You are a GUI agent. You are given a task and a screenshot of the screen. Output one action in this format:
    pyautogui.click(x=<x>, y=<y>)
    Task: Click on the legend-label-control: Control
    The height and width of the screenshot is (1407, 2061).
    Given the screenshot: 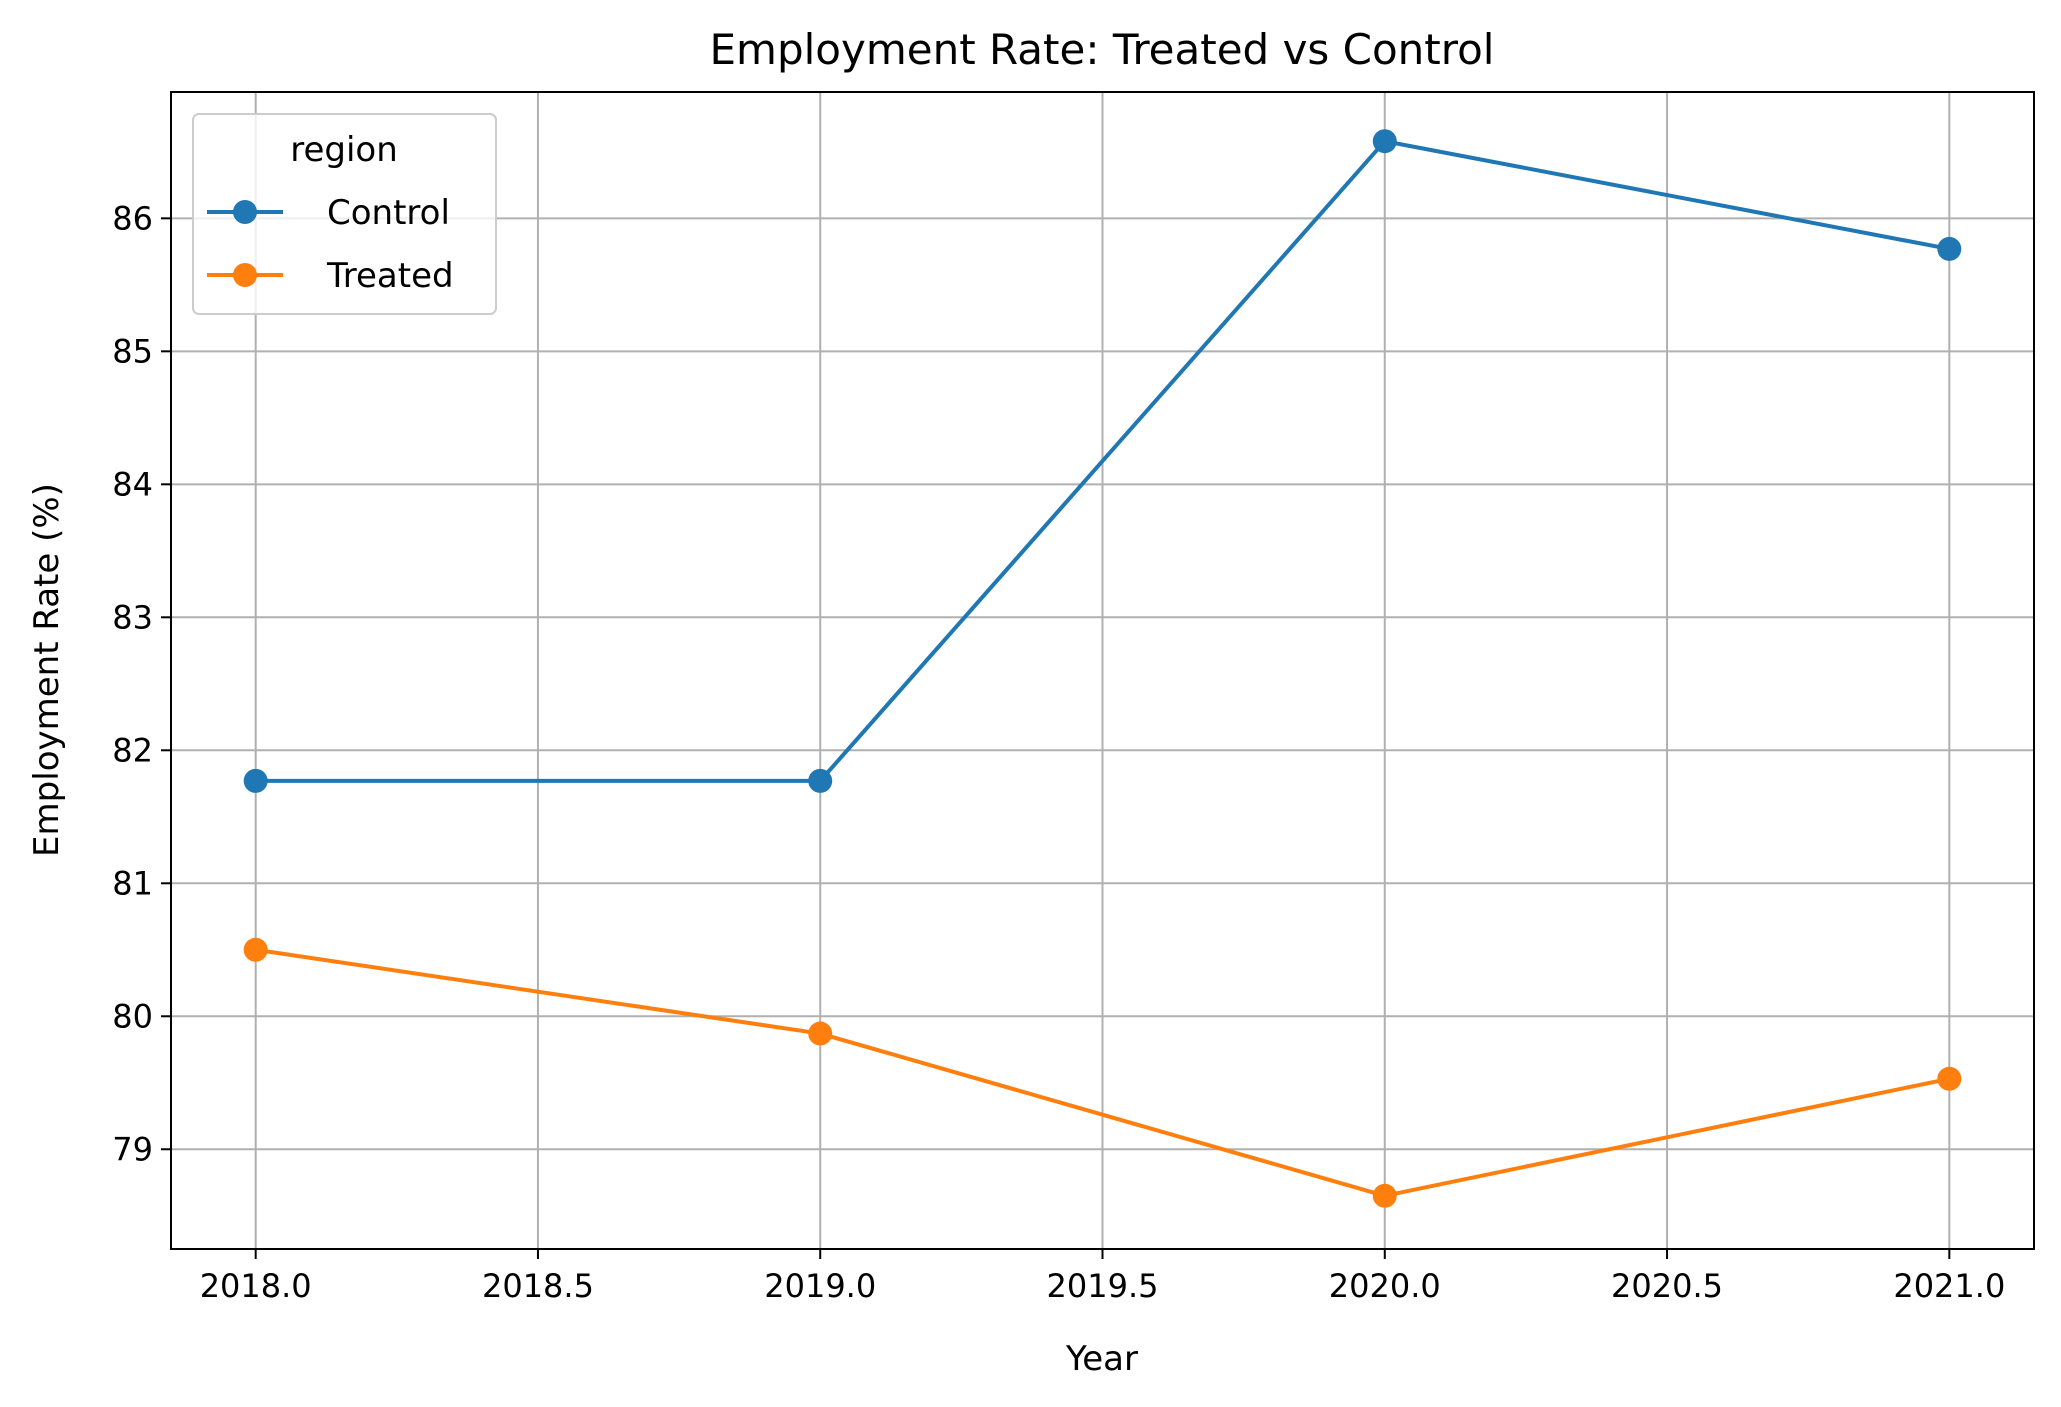 What is the action you would take?
    pyautogui.click(x=388, y=213)
    